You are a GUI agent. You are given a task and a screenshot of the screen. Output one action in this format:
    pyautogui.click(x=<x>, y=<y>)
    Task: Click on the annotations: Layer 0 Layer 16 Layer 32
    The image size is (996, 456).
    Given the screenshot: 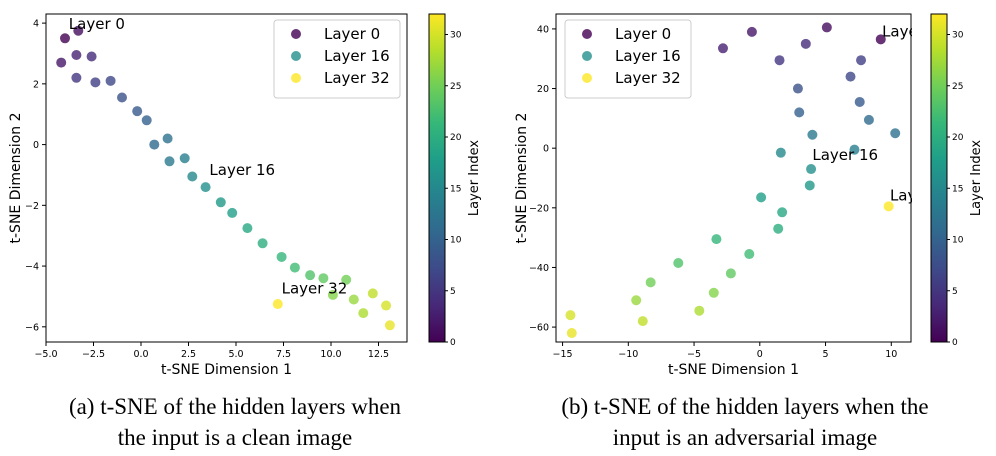 What is the action you would take?
    pyautogui.click(x=884, y=113)
    